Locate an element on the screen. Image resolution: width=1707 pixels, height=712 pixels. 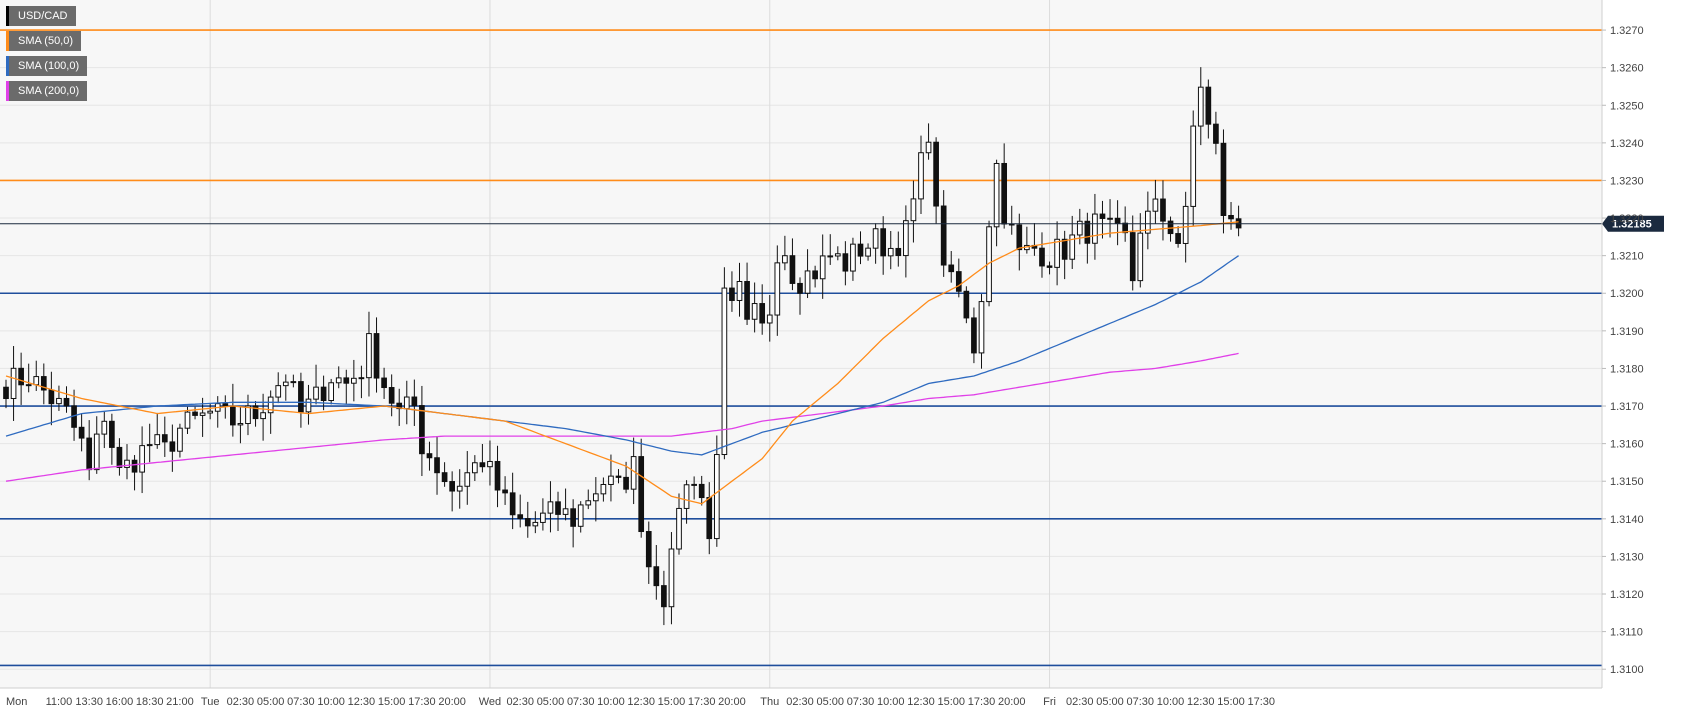
x-tick-label: Tue is located at coordinates (210, 702).